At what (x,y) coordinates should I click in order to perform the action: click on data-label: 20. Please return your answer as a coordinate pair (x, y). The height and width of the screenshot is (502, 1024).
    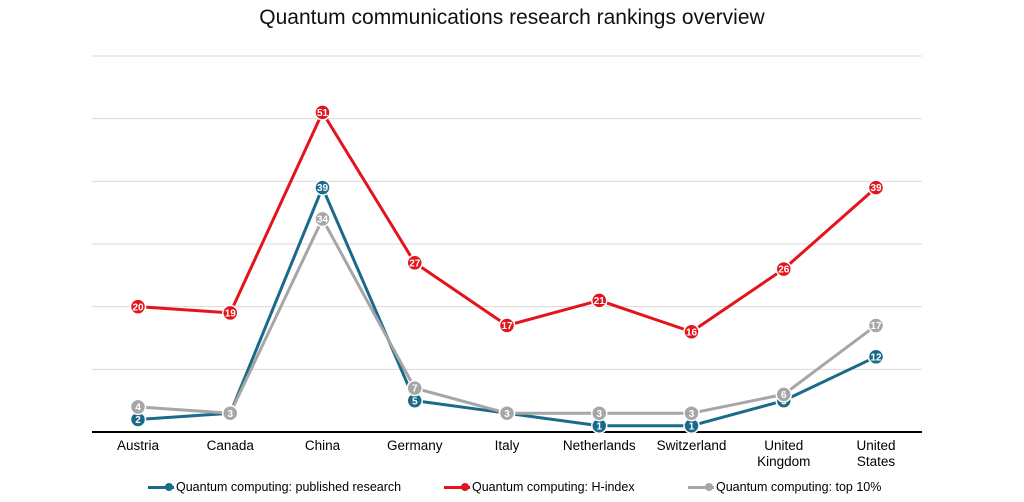
    Looking at the image, I should click on (138, 307).